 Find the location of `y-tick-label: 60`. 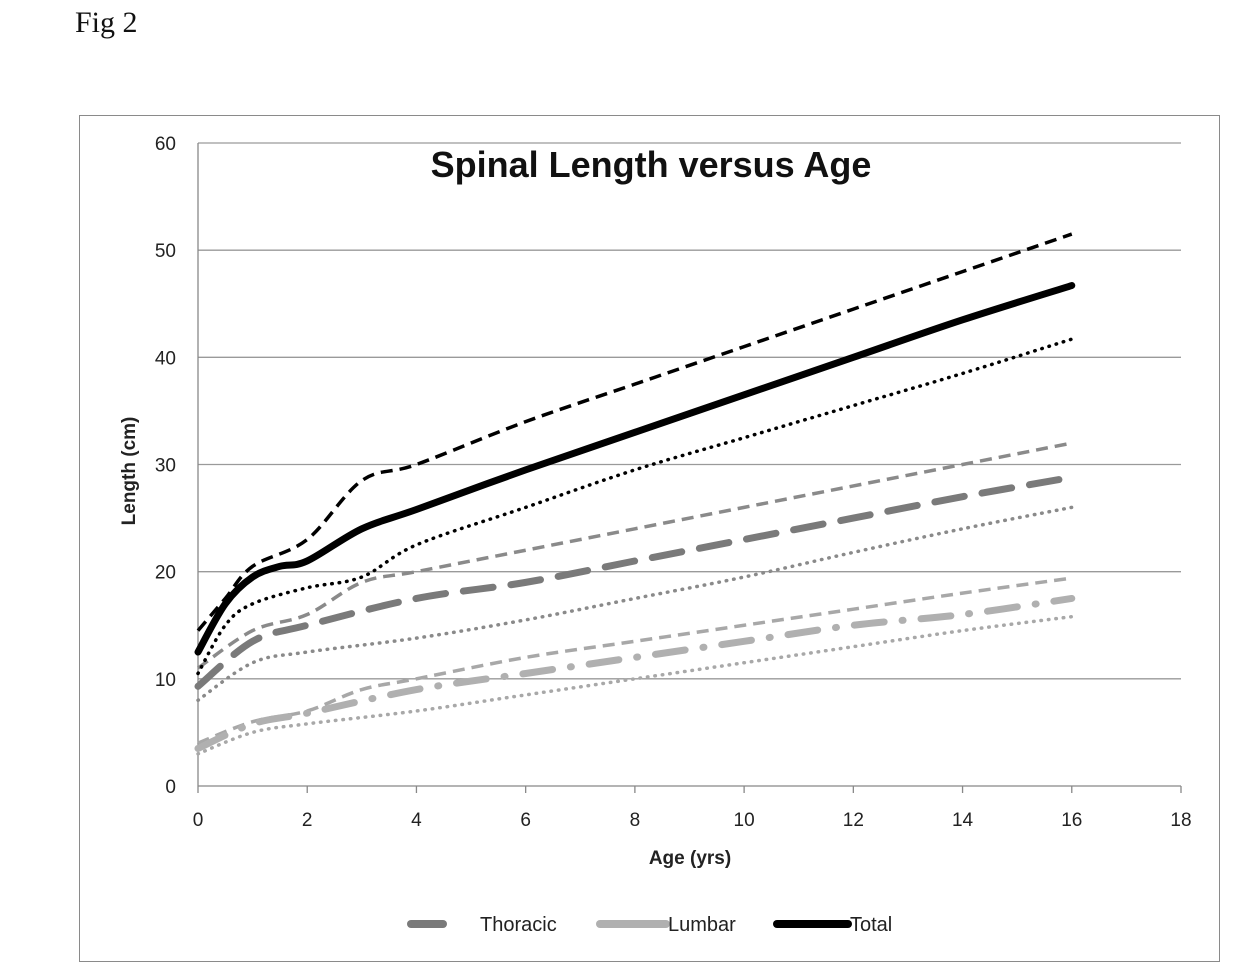

y-tick-label: 60 is located at coordinates (165, 144).